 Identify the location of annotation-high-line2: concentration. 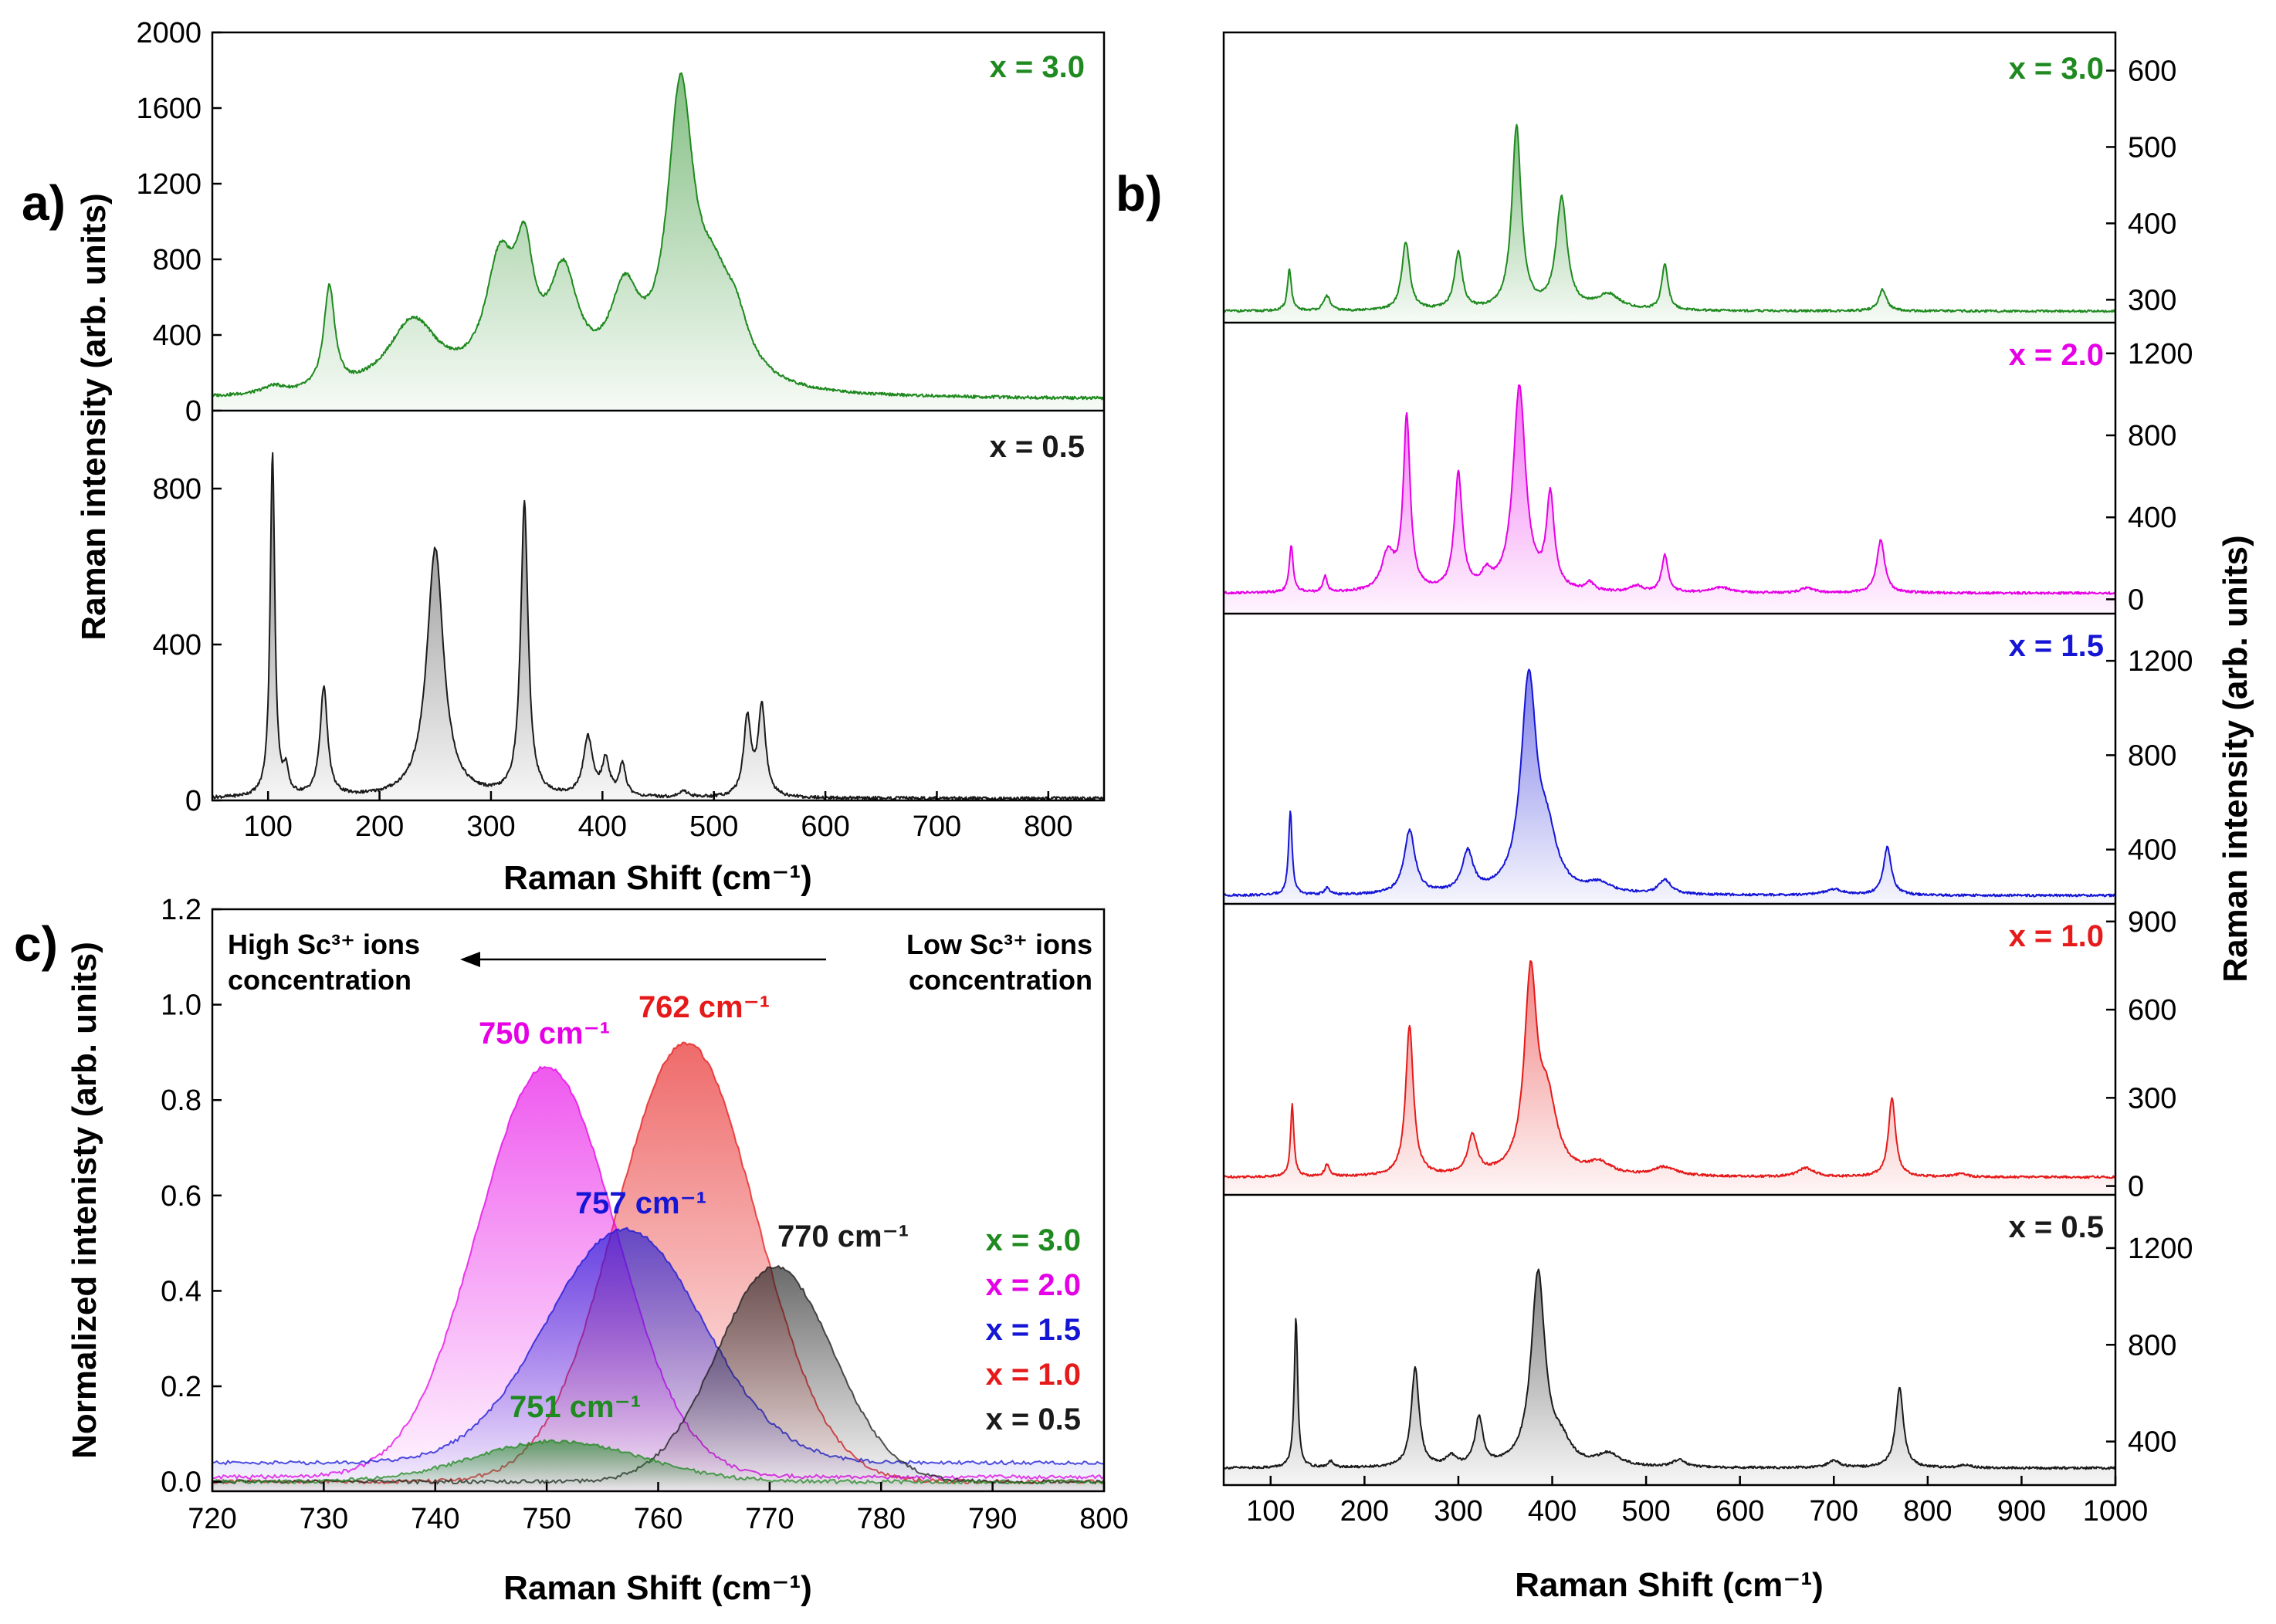
(320, 980).